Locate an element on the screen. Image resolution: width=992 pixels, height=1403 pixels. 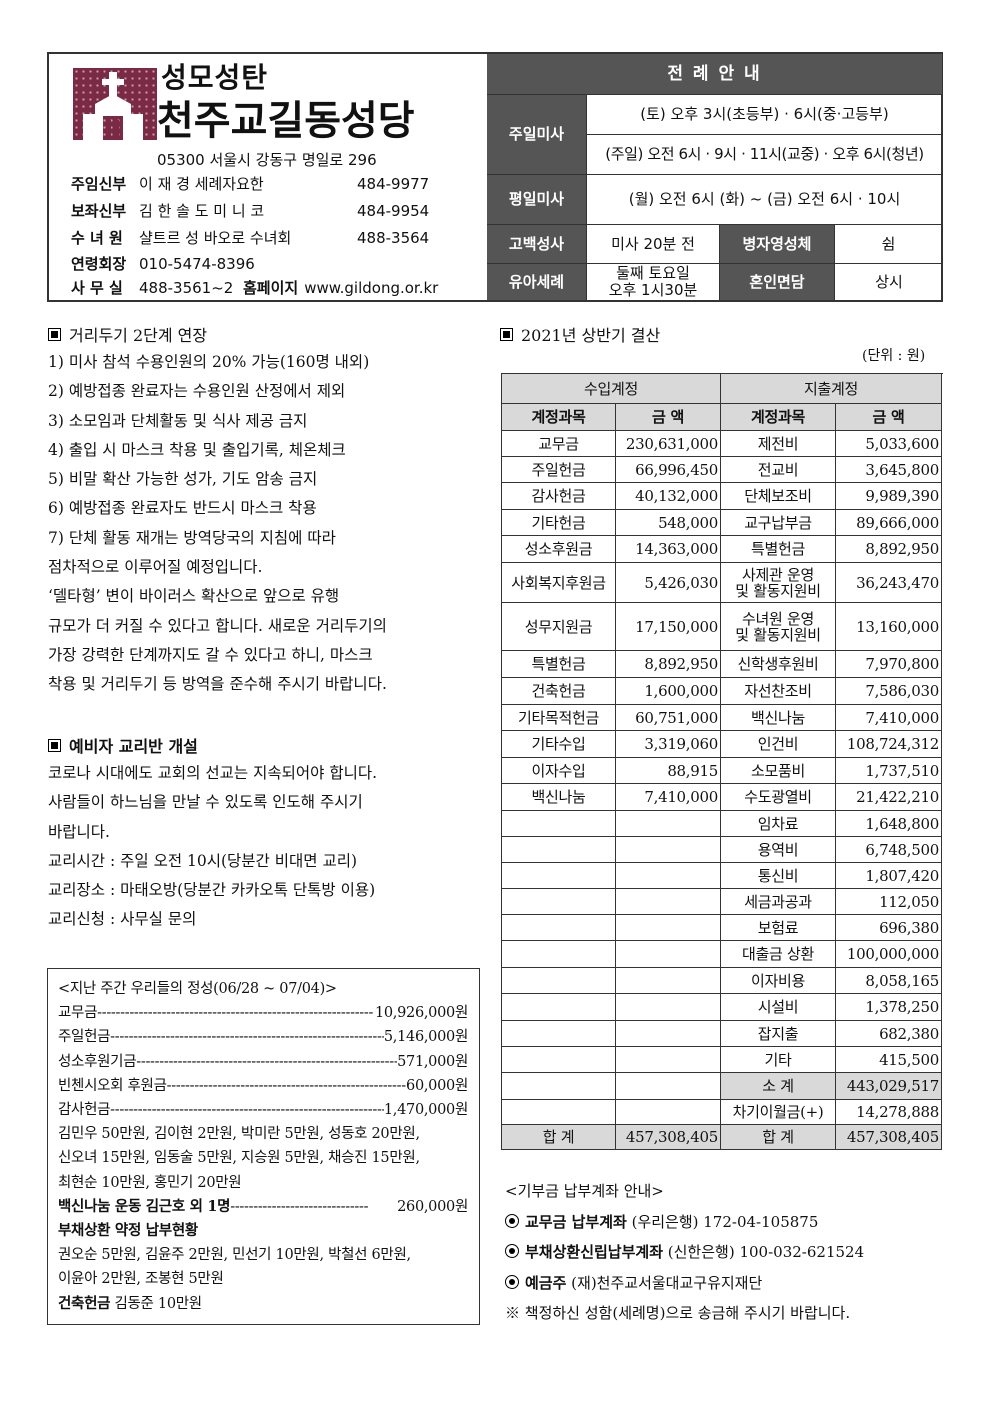
homepage-link: www.gildong.or.kr is located at coordinates (371, 288).